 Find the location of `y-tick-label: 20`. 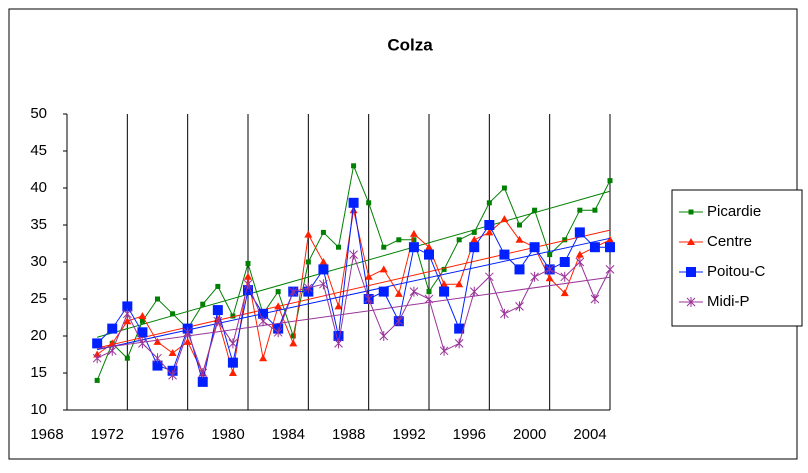

y-tick-label: 20 is located at coordinates (38, 335).